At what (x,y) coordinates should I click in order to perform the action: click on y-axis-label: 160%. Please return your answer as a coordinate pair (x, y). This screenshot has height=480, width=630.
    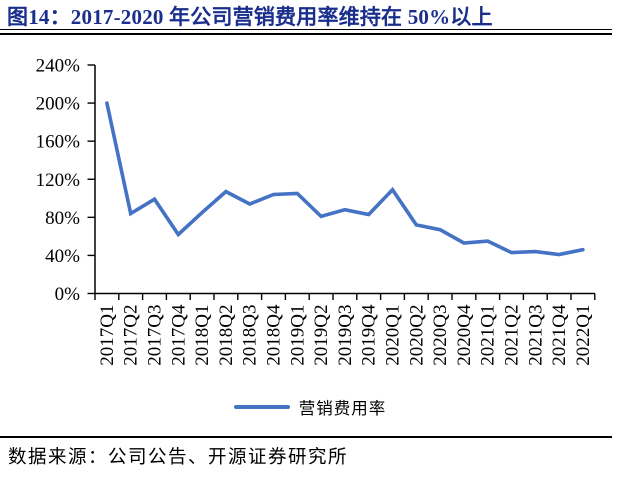
    Looking at the image, I should click on (58, 142).